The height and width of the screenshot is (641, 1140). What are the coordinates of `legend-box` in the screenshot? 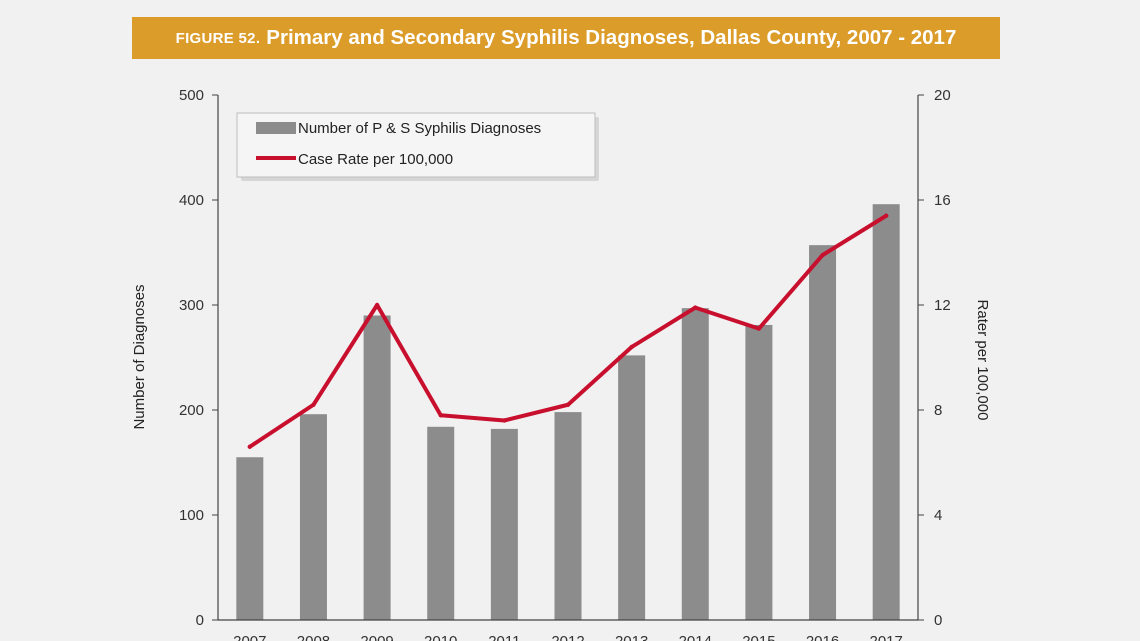 It's located at (416, 145).